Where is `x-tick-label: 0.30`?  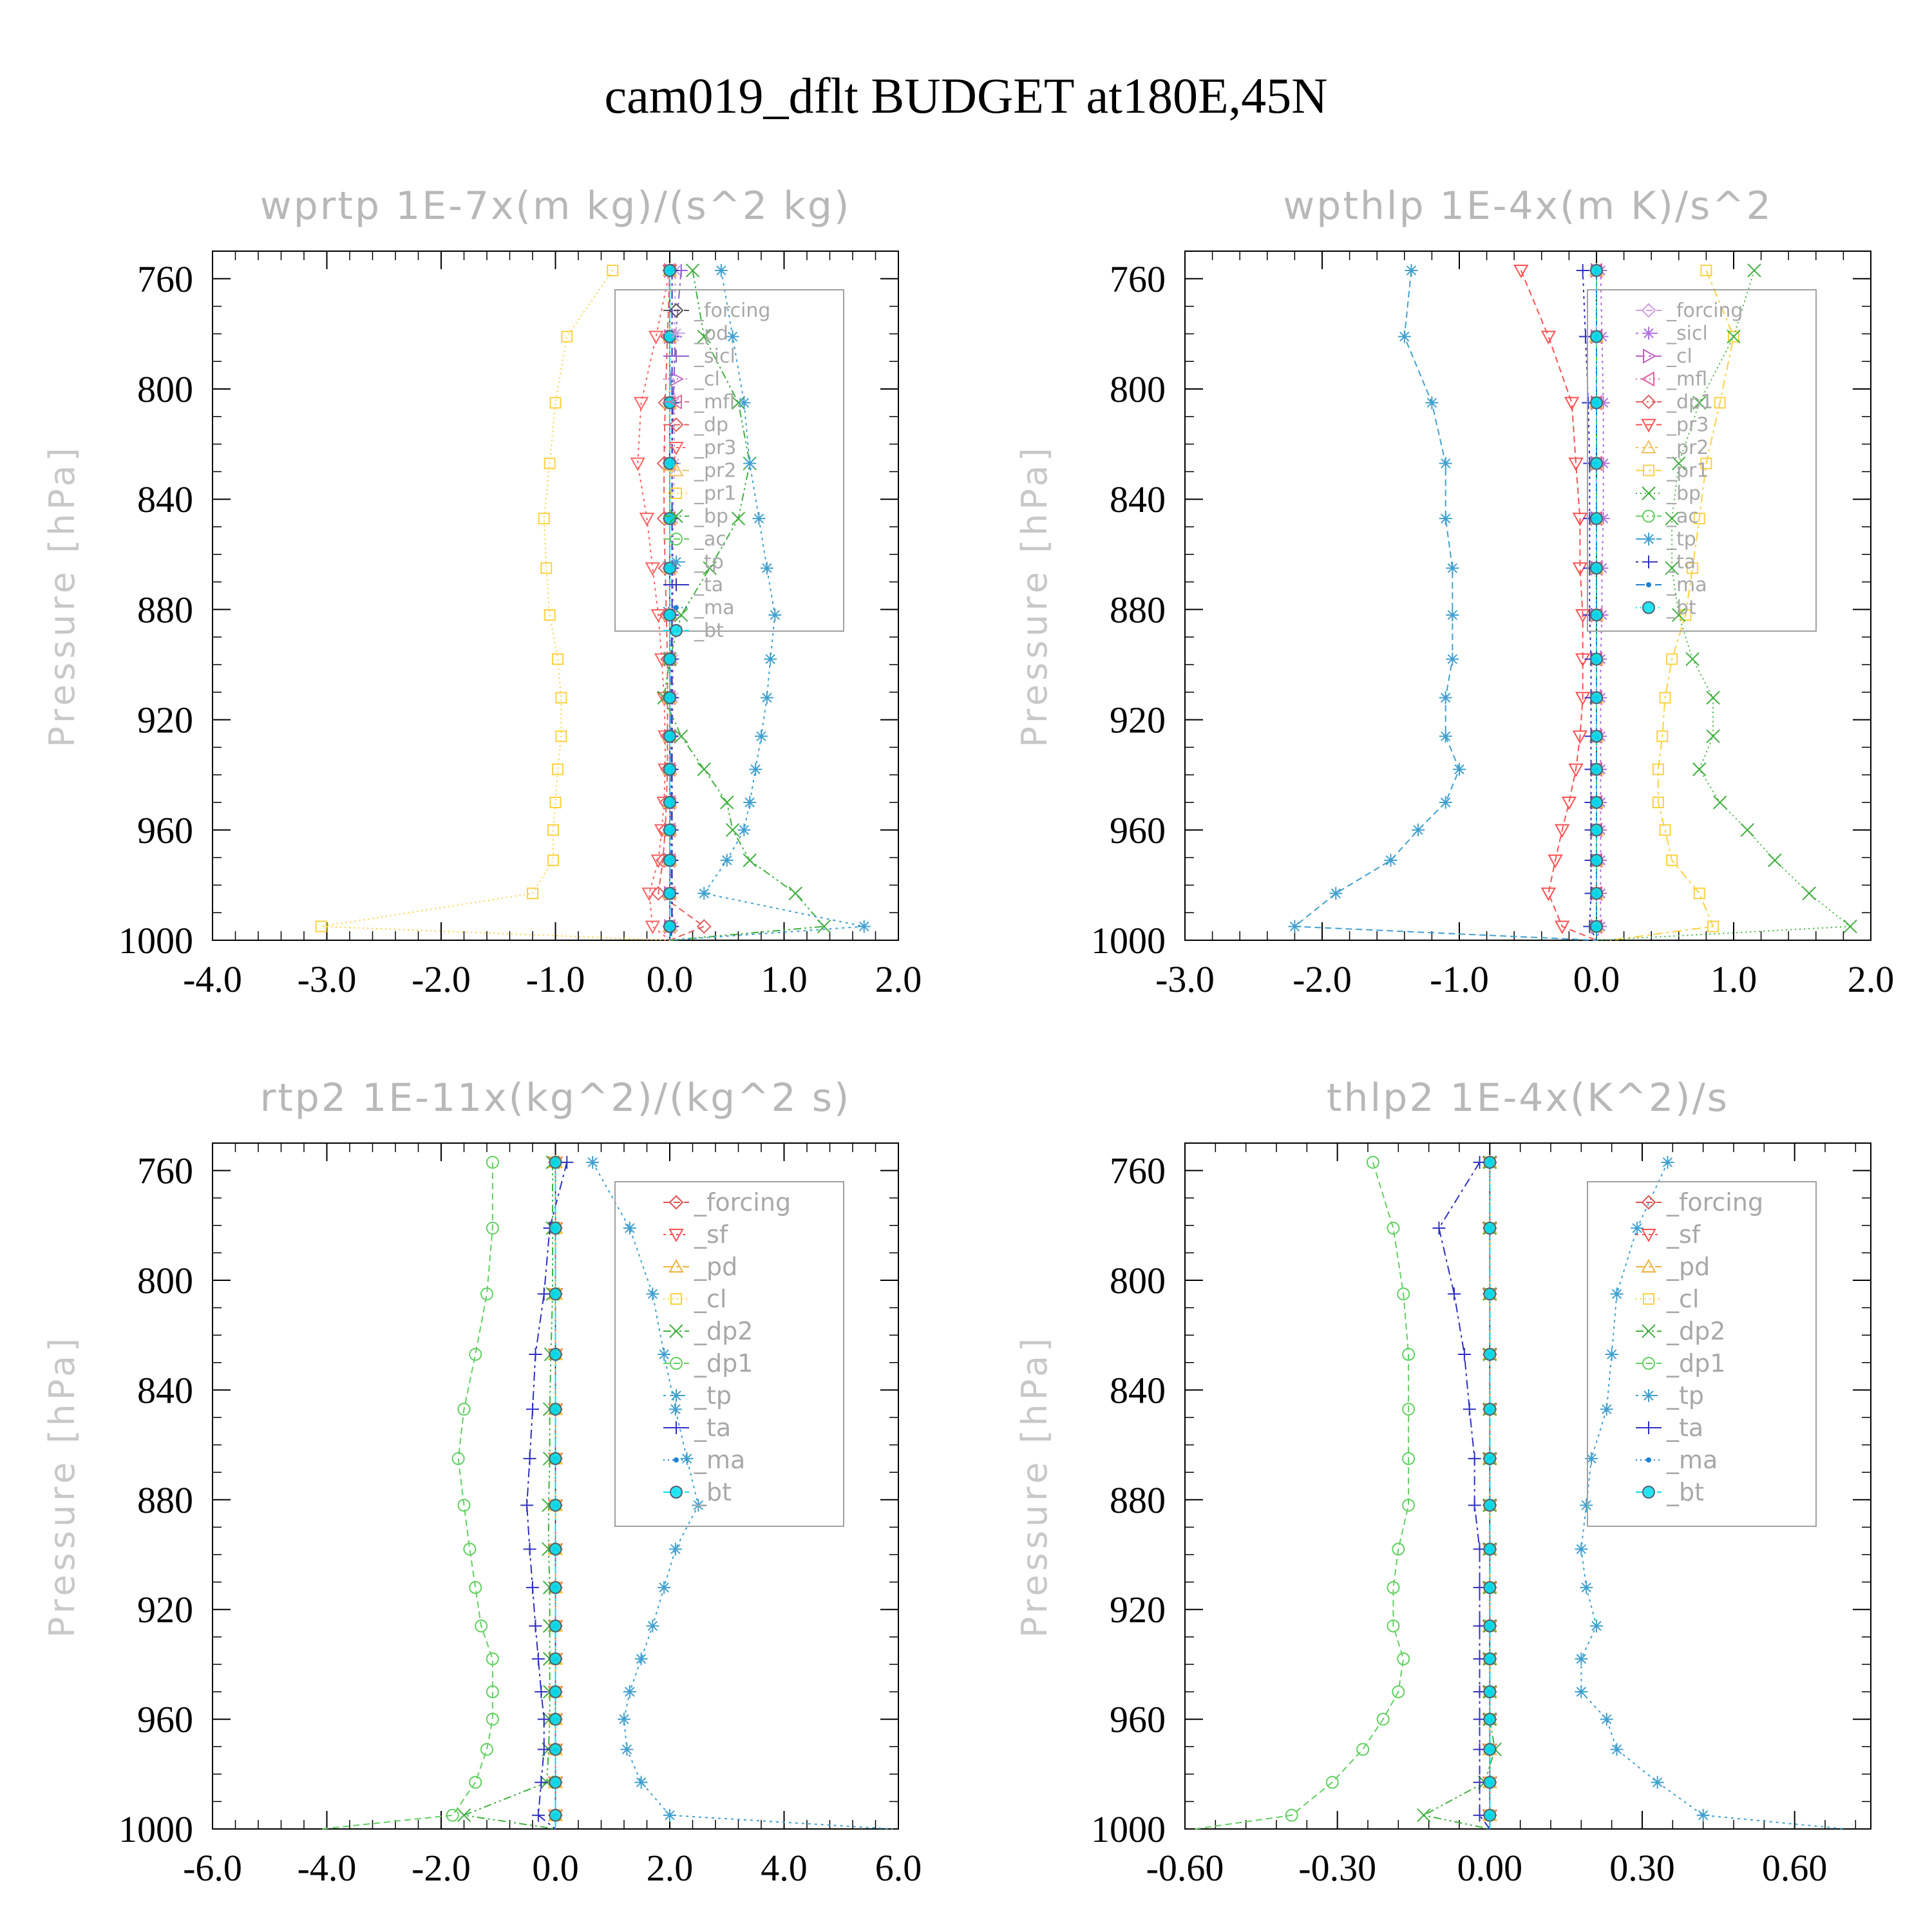 x-tick-label: 0.30 is located at coordinates (1642, 1868).